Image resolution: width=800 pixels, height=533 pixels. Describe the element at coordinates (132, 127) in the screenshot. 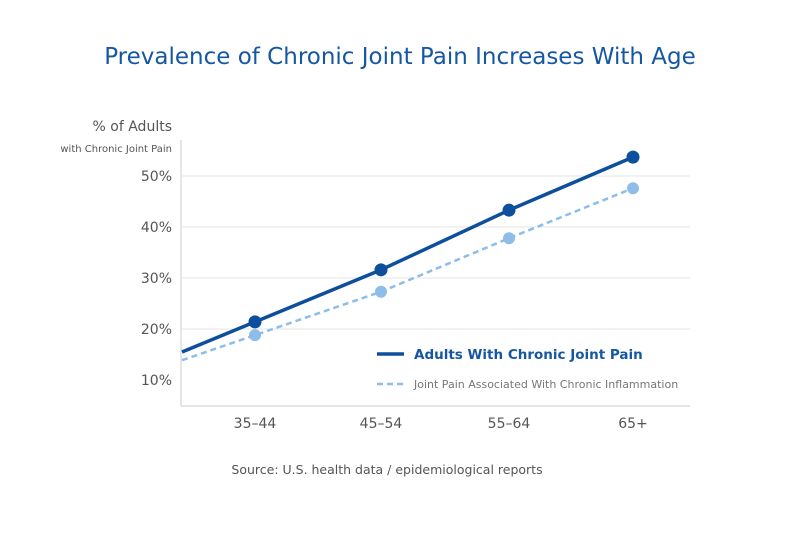

I see `y-axis-label: % of Adults` at that location.